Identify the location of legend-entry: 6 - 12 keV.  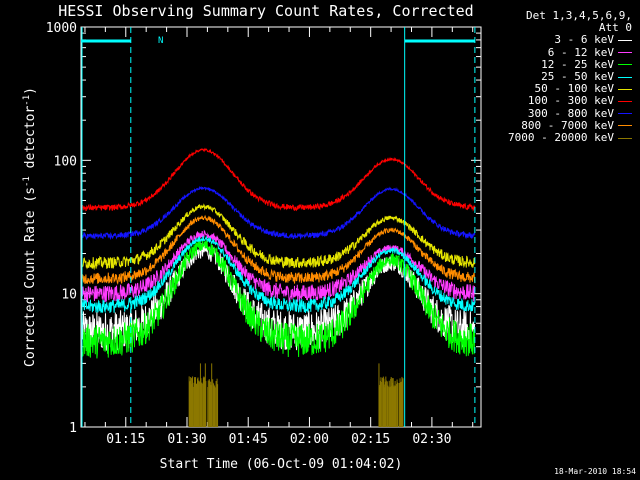
(557, 52).